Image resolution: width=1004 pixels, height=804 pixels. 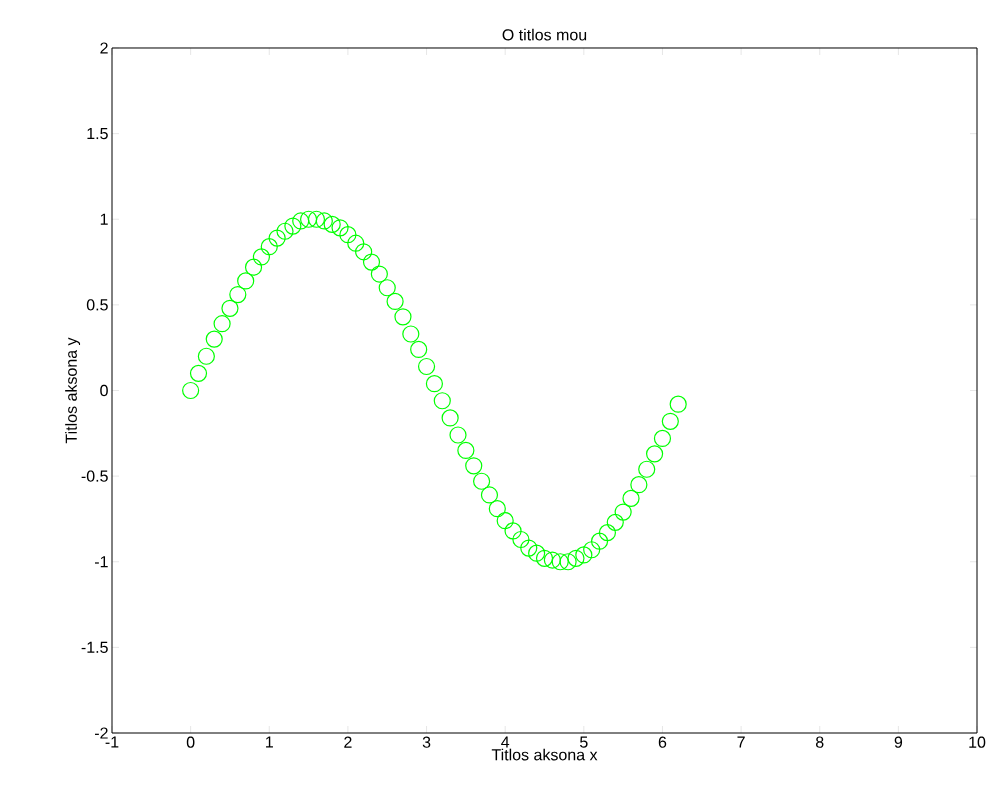 I want to click on x-tick-label: 1, so click(x=269, y=742).